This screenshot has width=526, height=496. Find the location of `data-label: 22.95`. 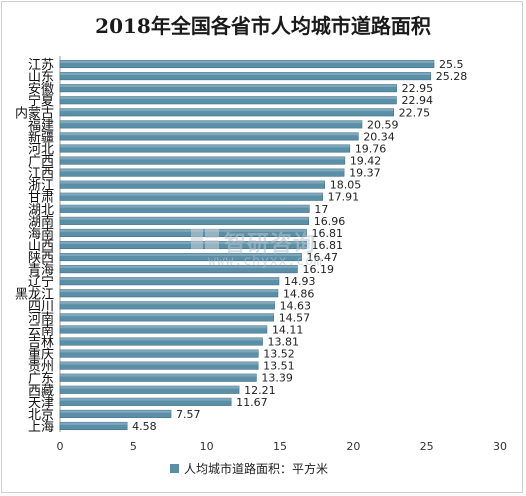

data-label: 22.95 is located at coordinates (418, 88).